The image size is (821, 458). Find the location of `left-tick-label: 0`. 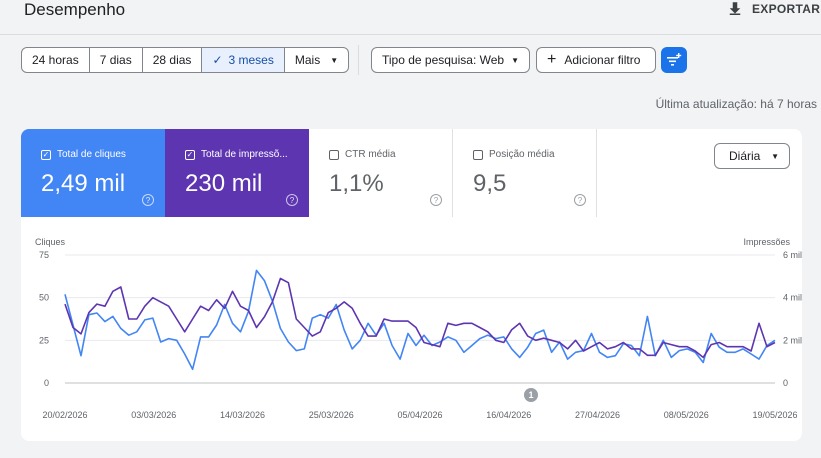

left-tick-label: 0 is located at coordinates (46, 383).